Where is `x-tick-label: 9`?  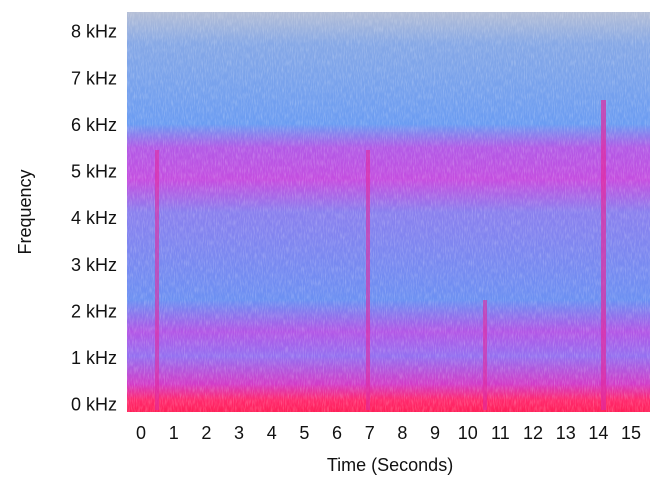 x-tick-label: 9 is located at coordinates (435, 433).